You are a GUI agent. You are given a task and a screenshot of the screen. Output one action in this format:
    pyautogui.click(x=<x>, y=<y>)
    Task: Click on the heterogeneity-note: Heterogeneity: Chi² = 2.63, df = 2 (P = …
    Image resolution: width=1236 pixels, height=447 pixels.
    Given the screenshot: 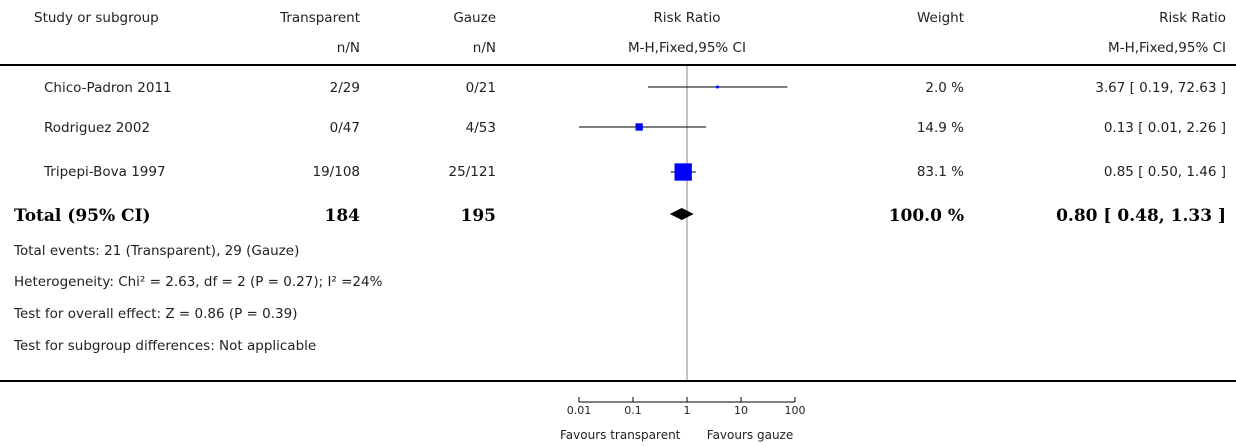 What is the action you would take?
    pyautogui.click(x=198, y=282)
    